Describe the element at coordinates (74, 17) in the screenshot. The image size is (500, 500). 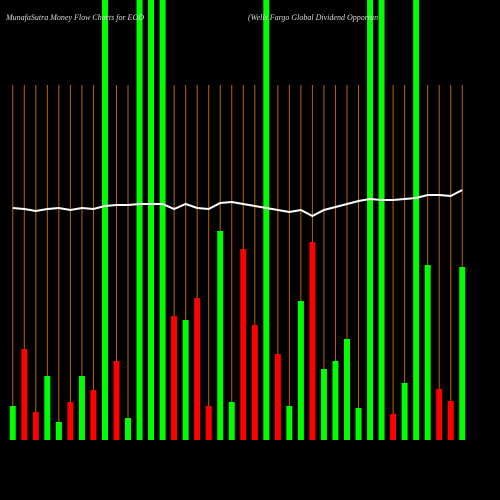
I see `chart-title: MunafaSutra Money Flow Charts for EOD` at that location.